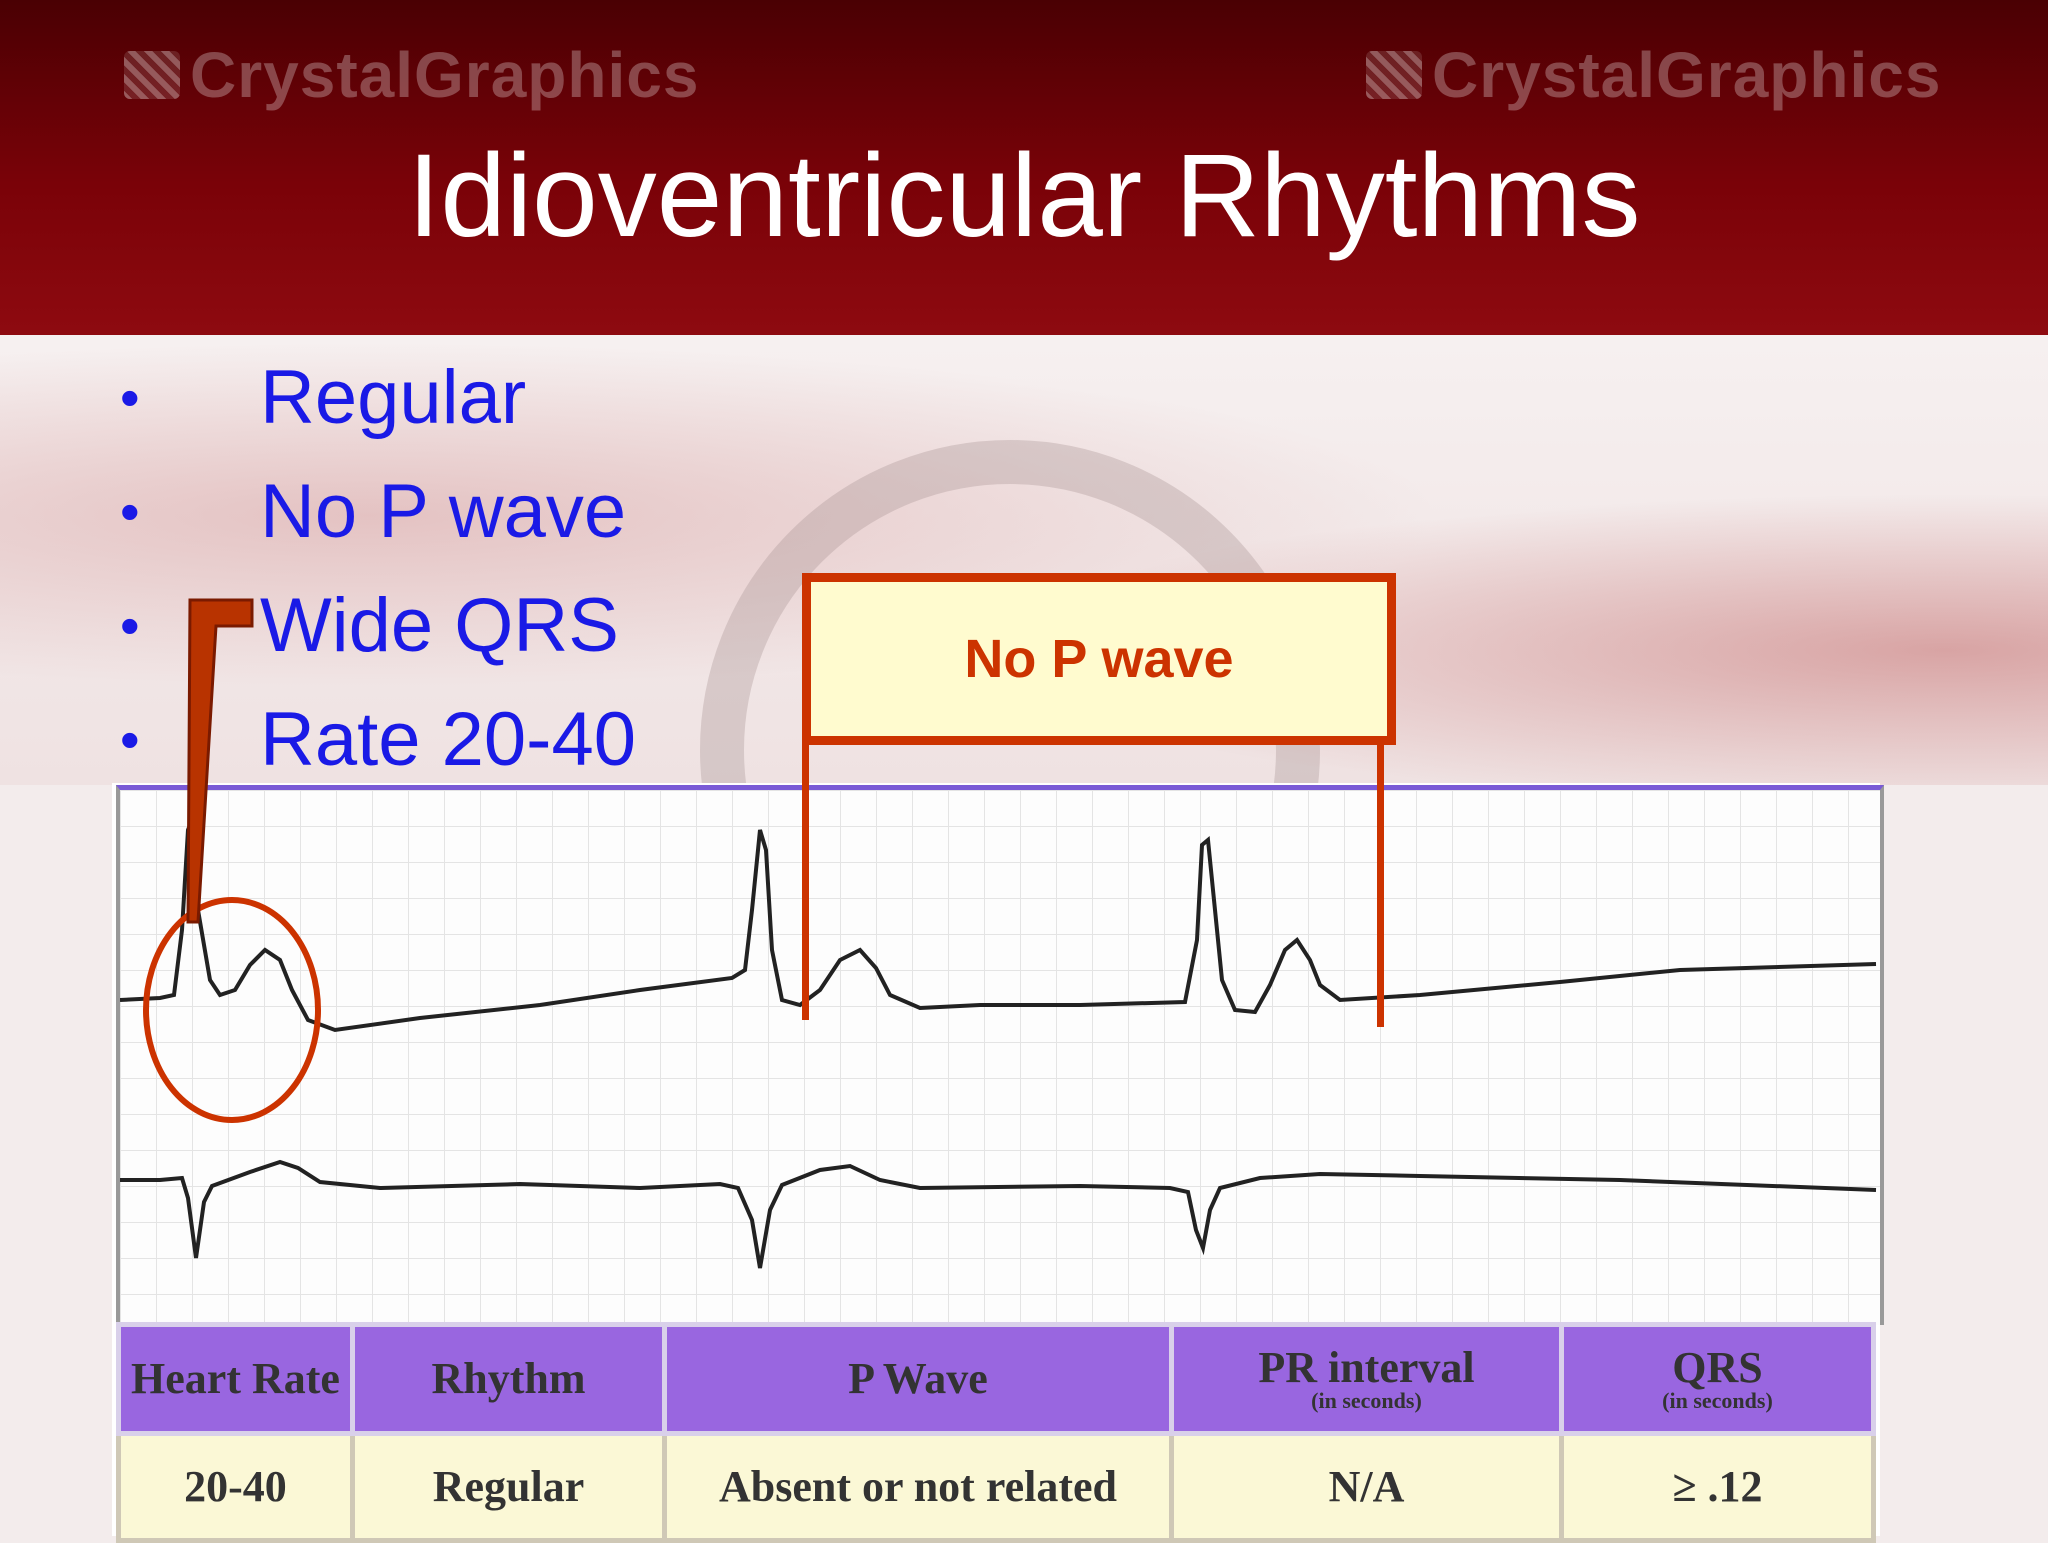  I want to click on table-cell-p-wave: Absent or not related, so click(917, 1487).